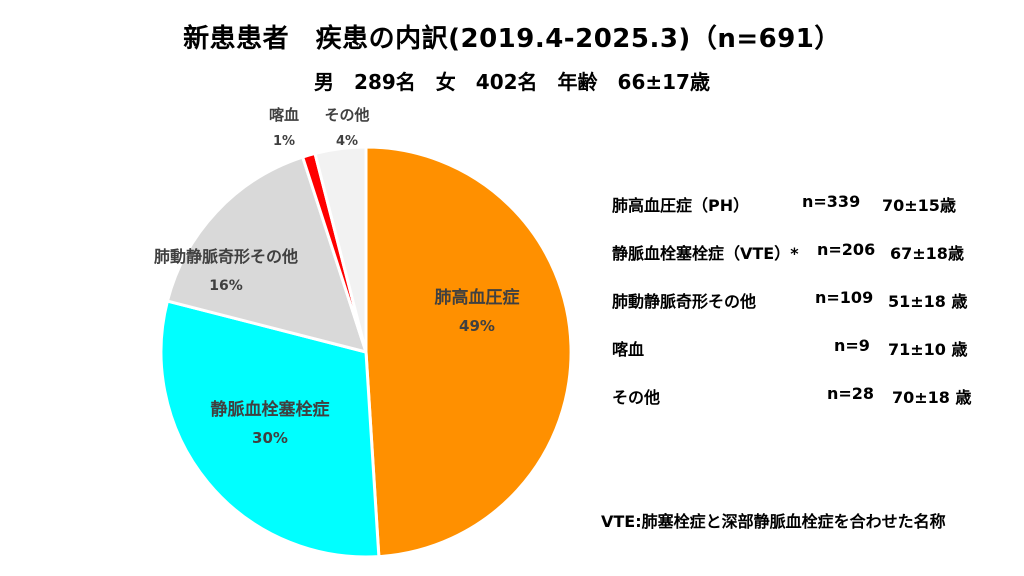 The height and width of the screenshot is (576, 1024). Describe the element at coordinates (284, 141) in the screenshot. I see `slice-percent-label: 1%` at that location.